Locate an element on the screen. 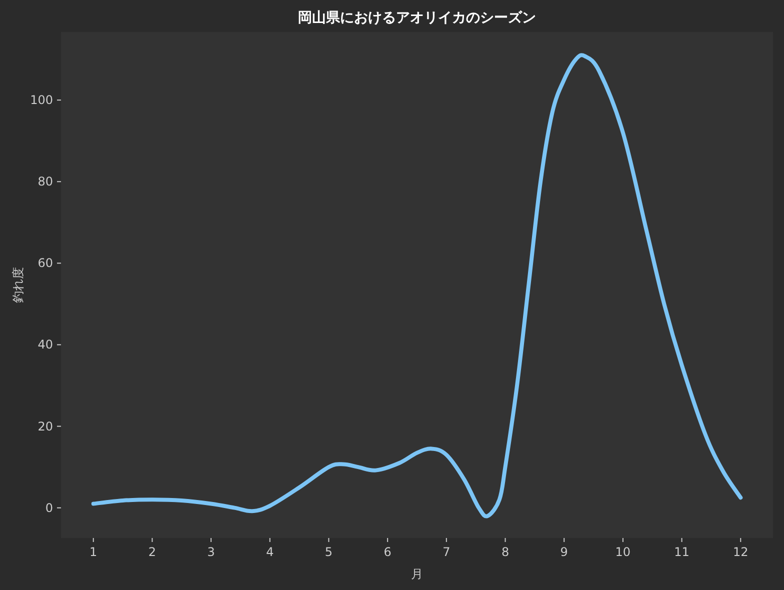  x-tick-label: 8 is located at coordinates (505, 552).